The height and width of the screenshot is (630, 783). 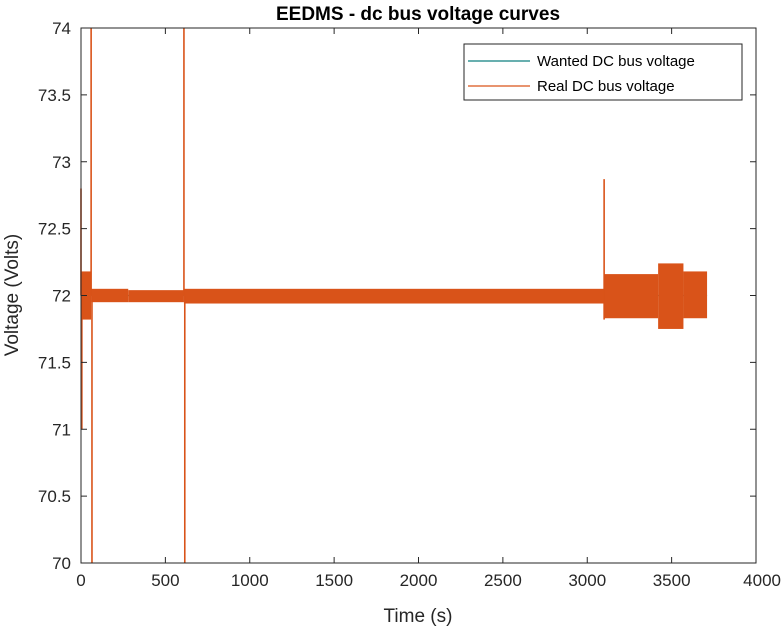 I want to click on y-tick-label: 74, so click(x=61, y=28).